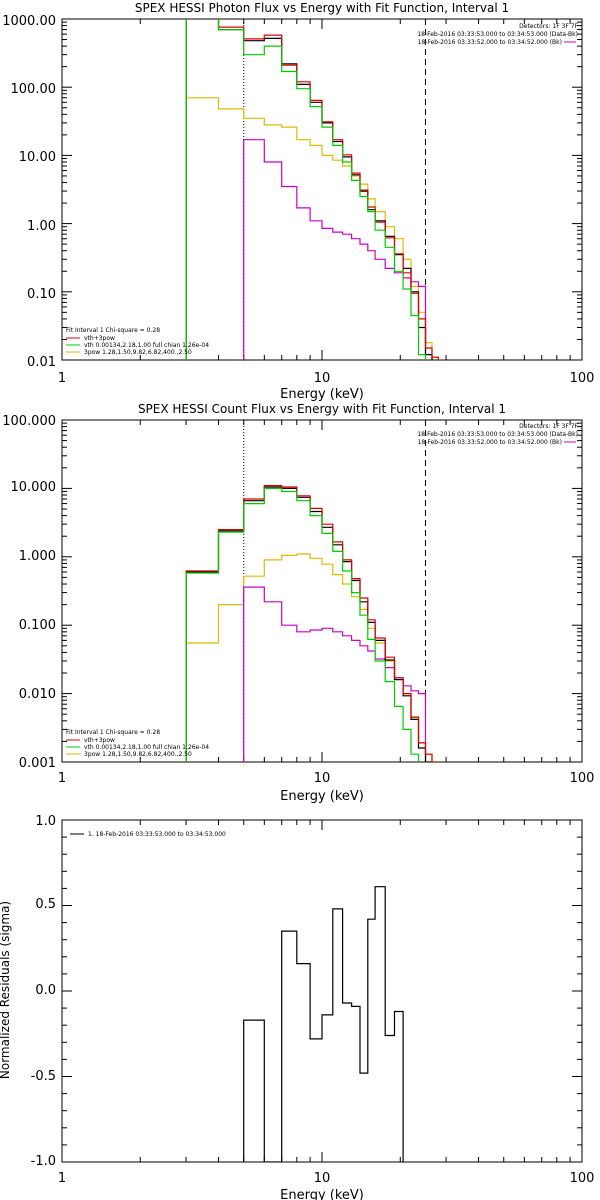  Describe the element at coordinates (45, 821) in the screenshot. I see `panel3-y-tick-1.0: 1.0` at that location.